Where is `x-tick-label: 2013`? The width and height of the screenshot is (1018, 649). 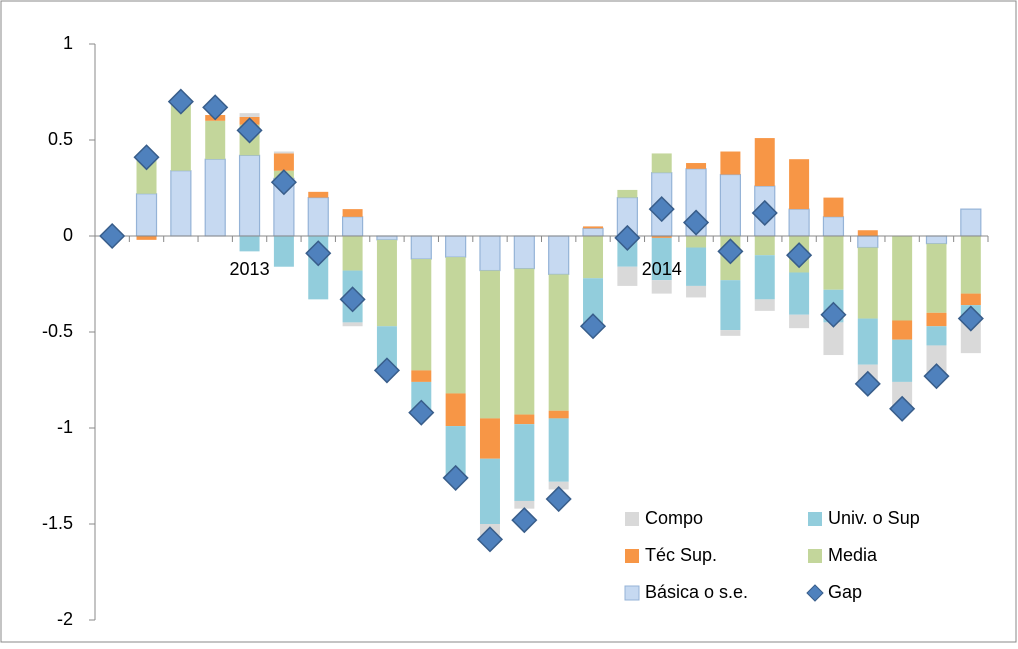 x-tick-label: 2013 is located at coordinates (250, 269).